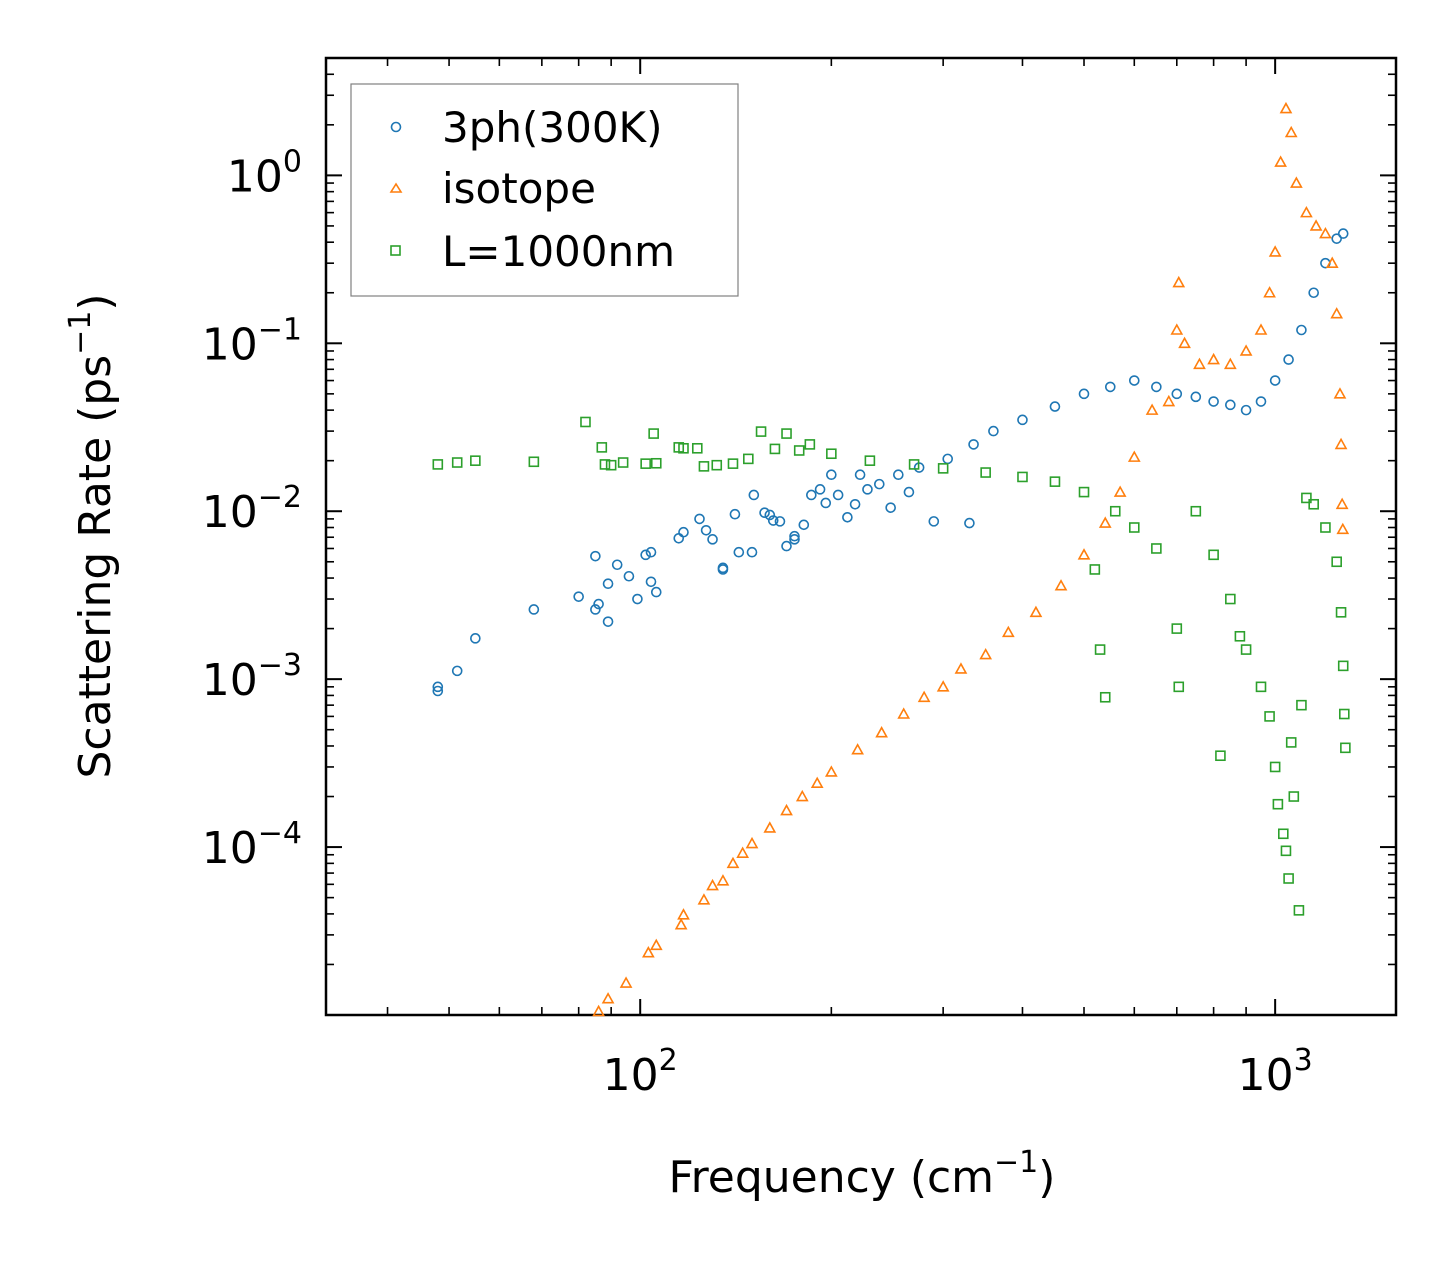 This screenshot has height=1265, width=1455. I want to click on legend-label-boundary: L=1000nm, so click(558, 251).